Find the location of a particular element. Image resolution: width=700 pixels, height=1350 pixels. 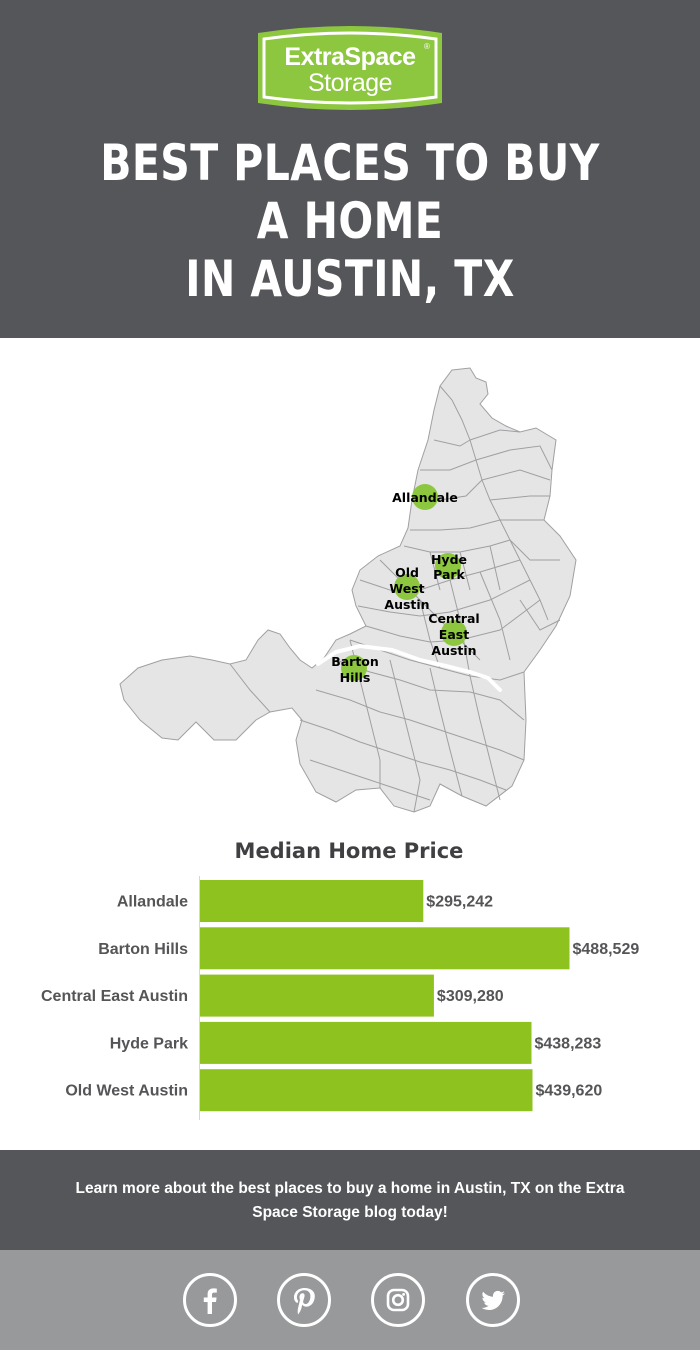

value-label-central-east-austin: $309,280 is located at coordinates (470, 996).